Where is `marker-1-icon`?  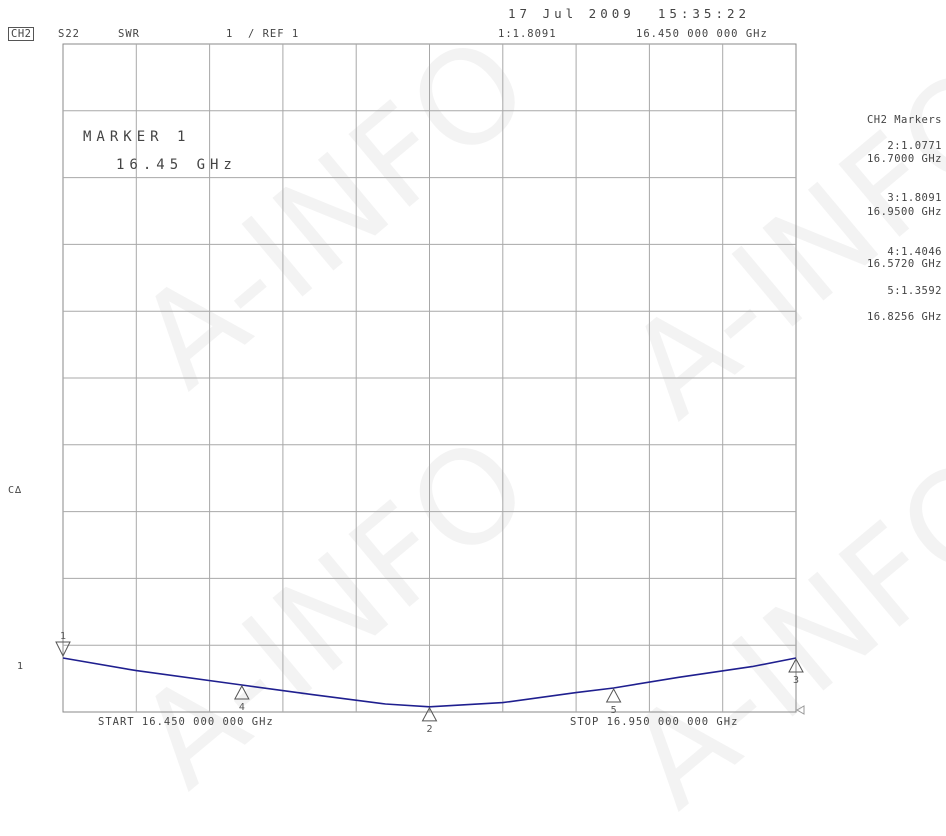 marker-1-icon is located at coordinates (63, 649).